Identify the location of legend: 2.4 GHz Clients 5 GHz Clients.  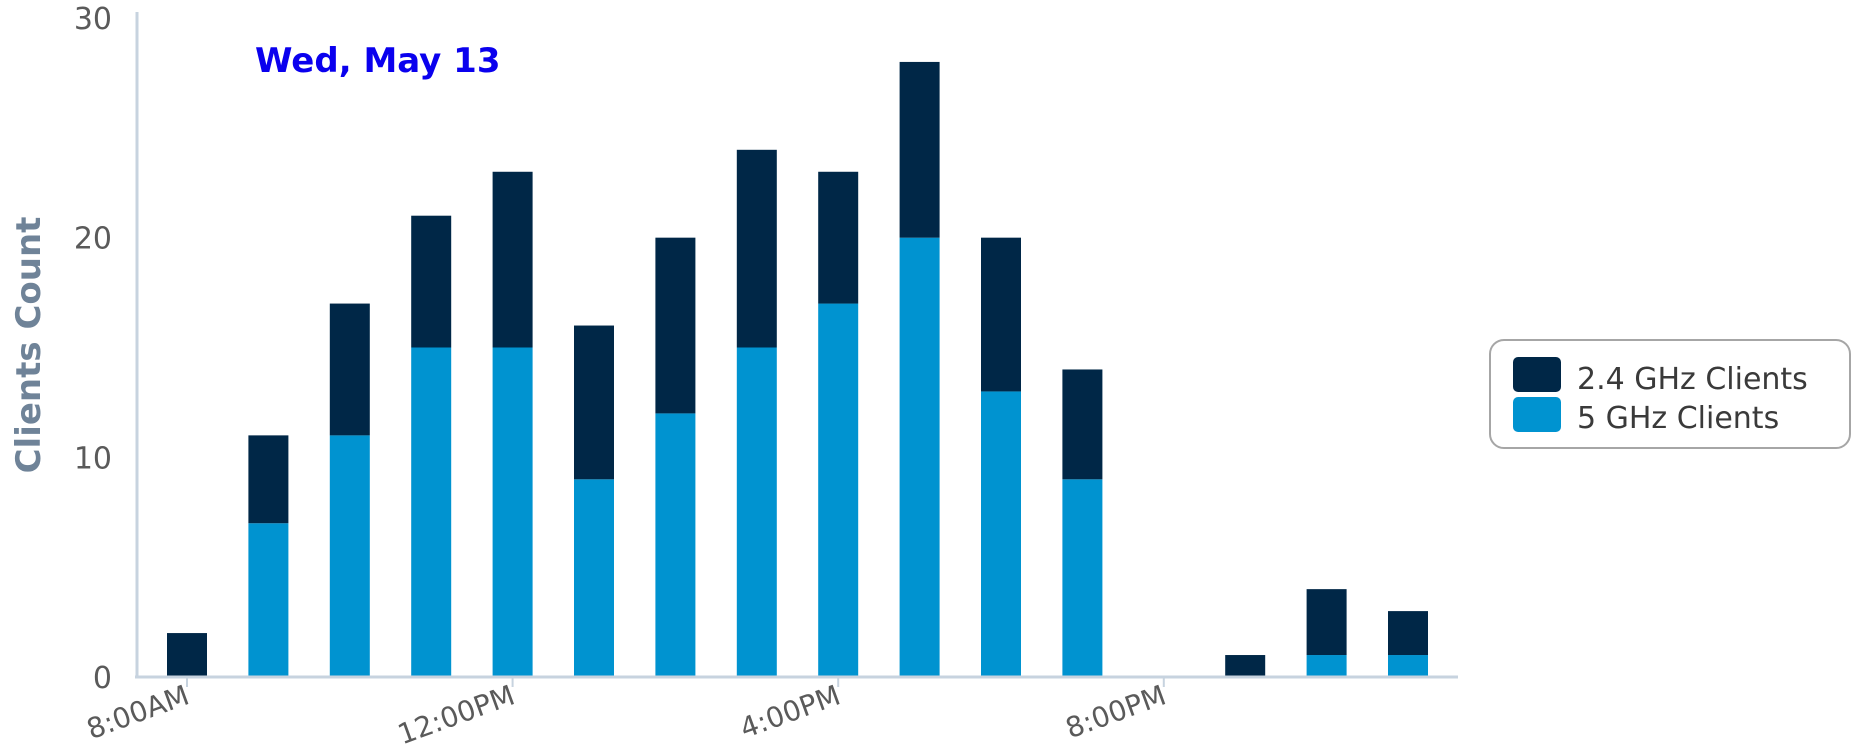
(1670, 394).